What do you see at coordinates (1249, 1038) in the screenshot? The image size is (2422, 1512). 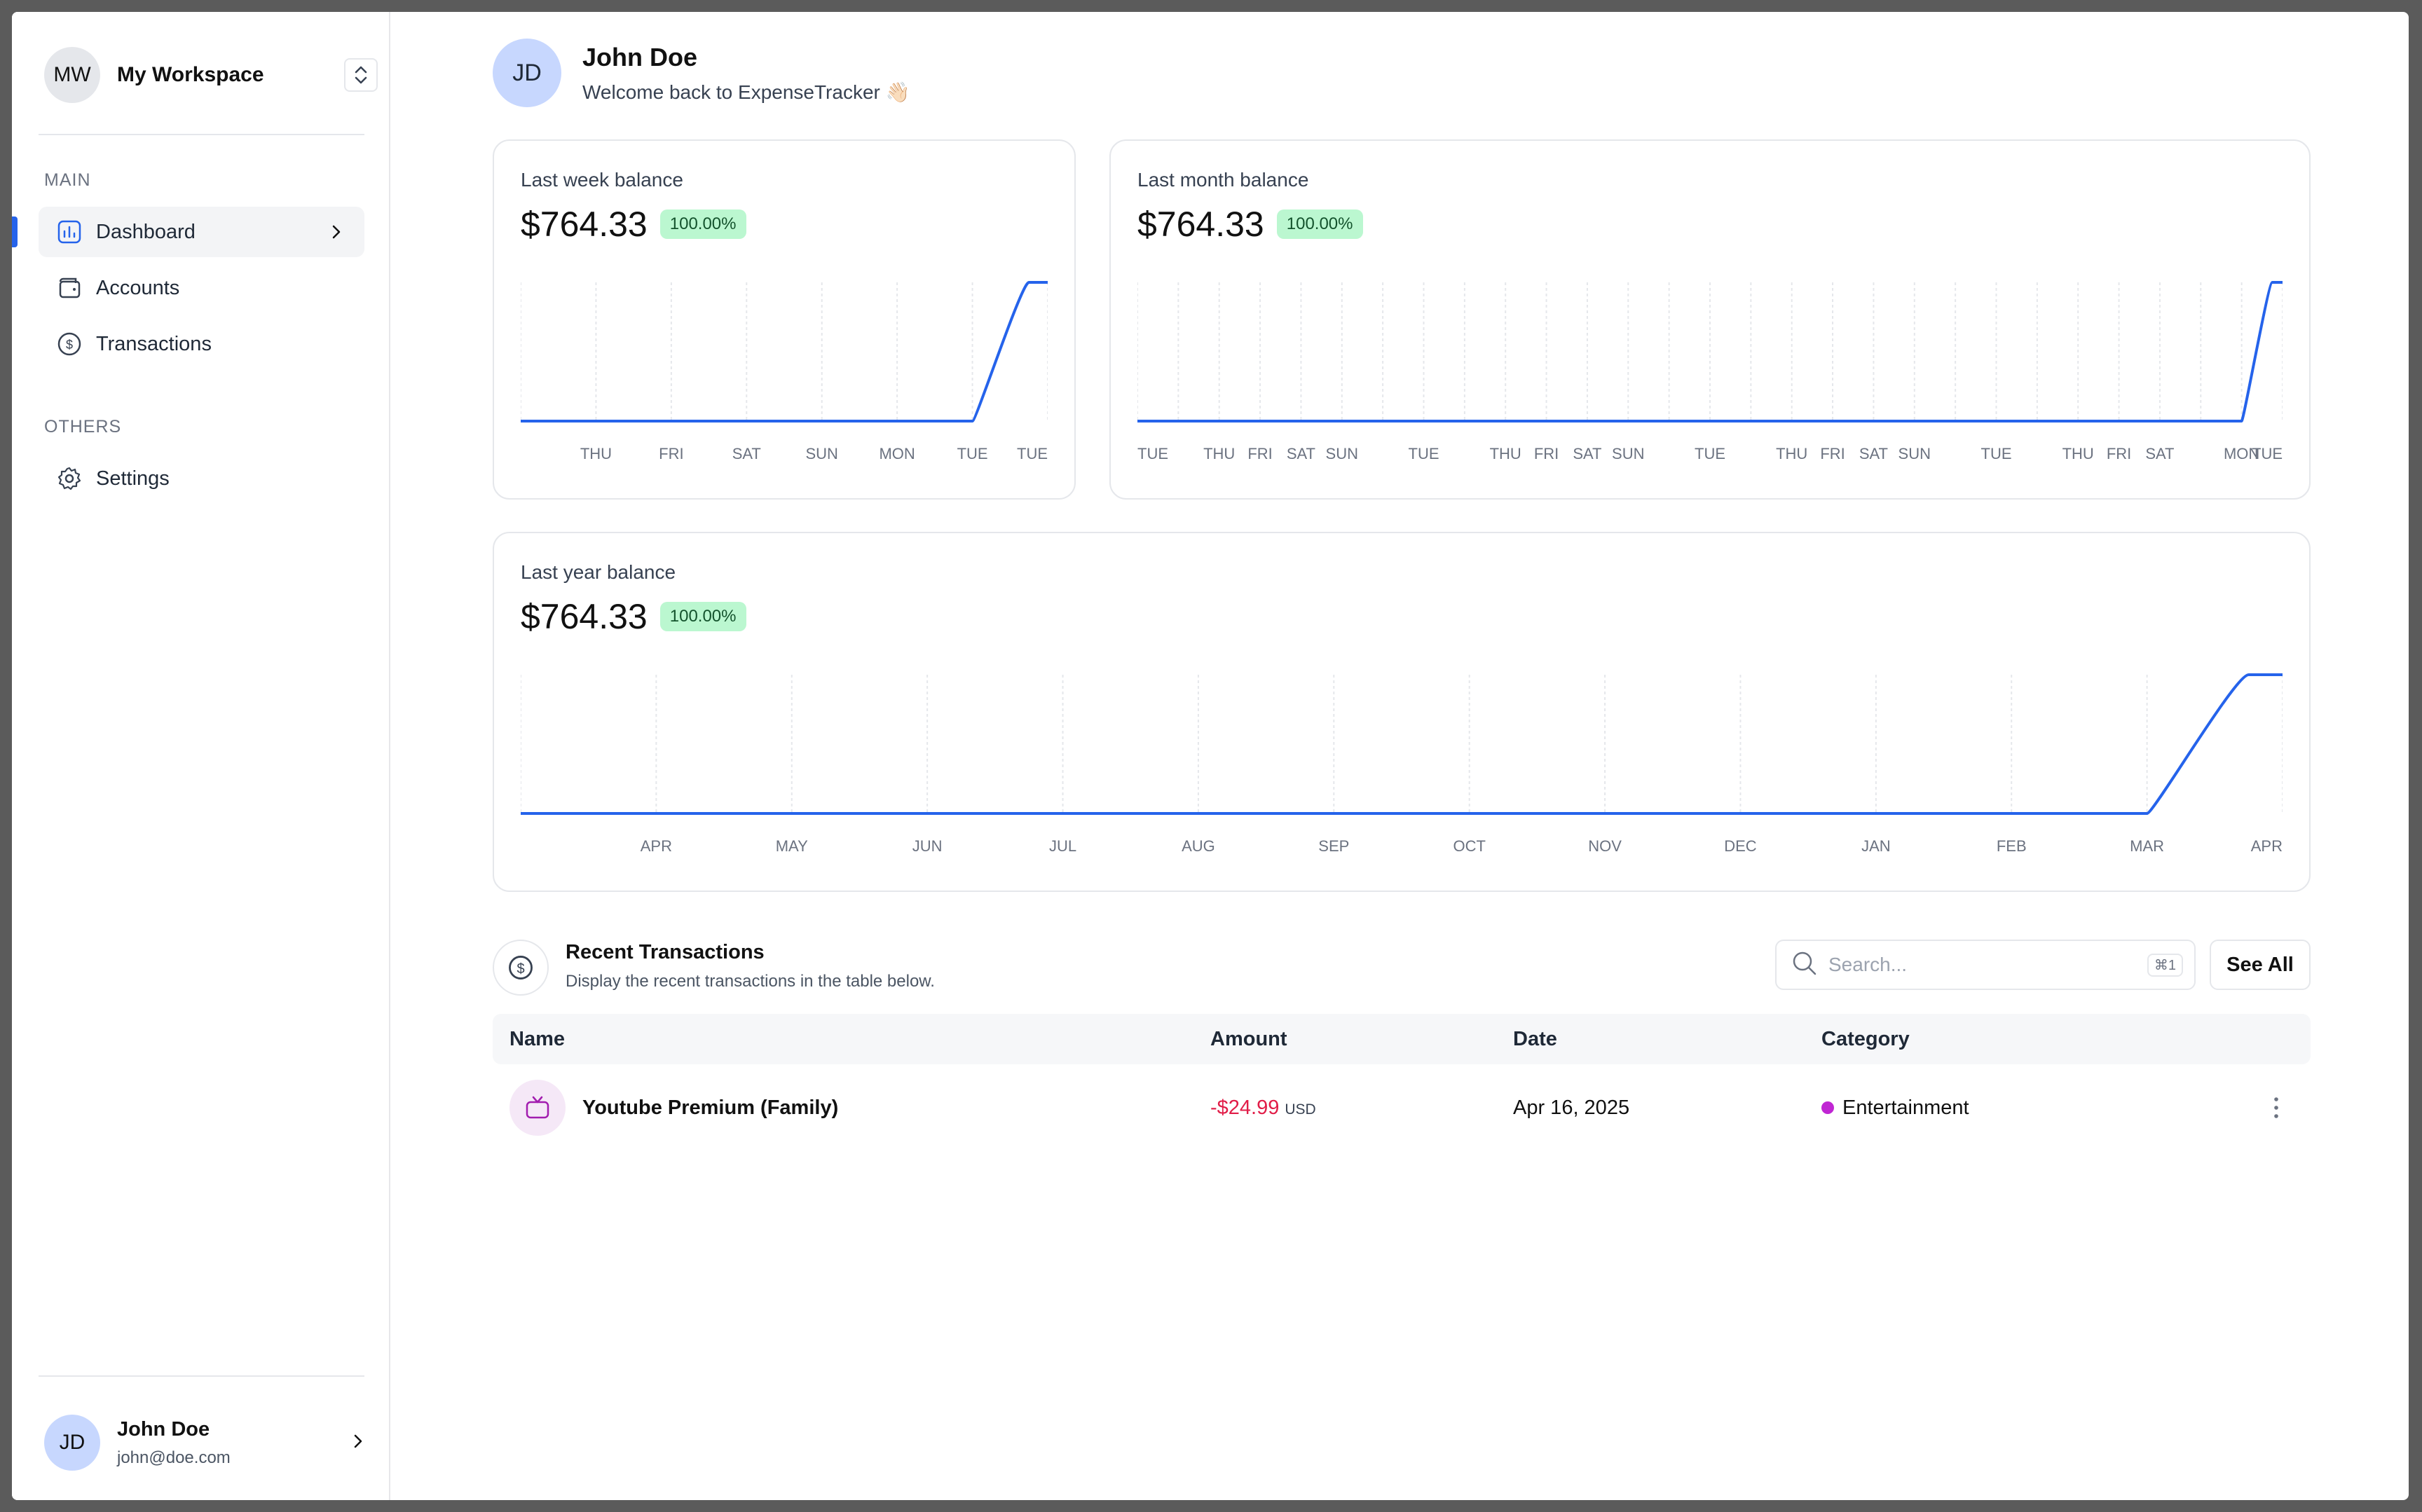 I see `column-header-amount: Amount` at bounding box center [1249, 1038].